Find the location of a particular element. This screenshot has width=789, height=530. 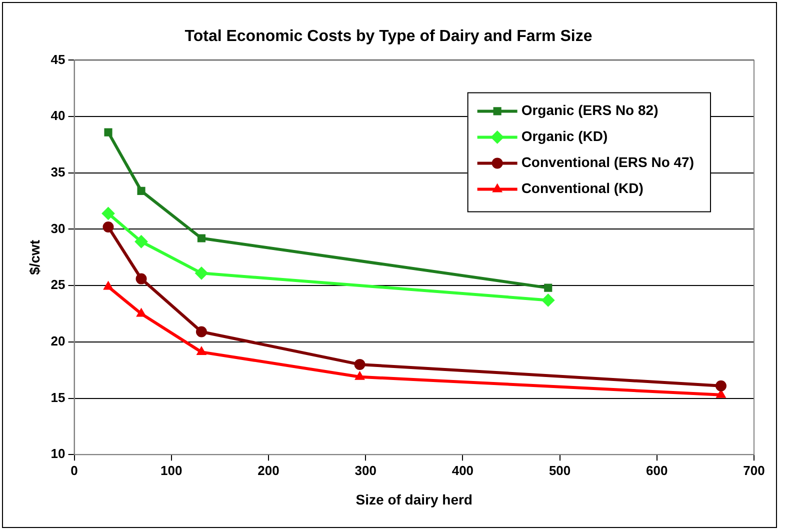

y-tick-label: 25 is located at coordinates (58, 284).